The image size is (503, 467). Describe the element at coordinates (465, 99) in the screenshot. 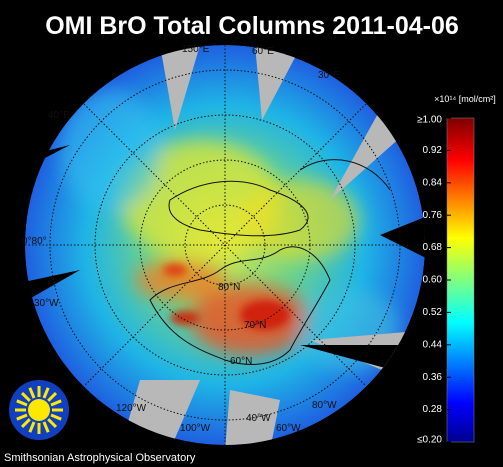

I see `colorbar-unit: ×10¹⁴ [mol/cm²]` at that location.